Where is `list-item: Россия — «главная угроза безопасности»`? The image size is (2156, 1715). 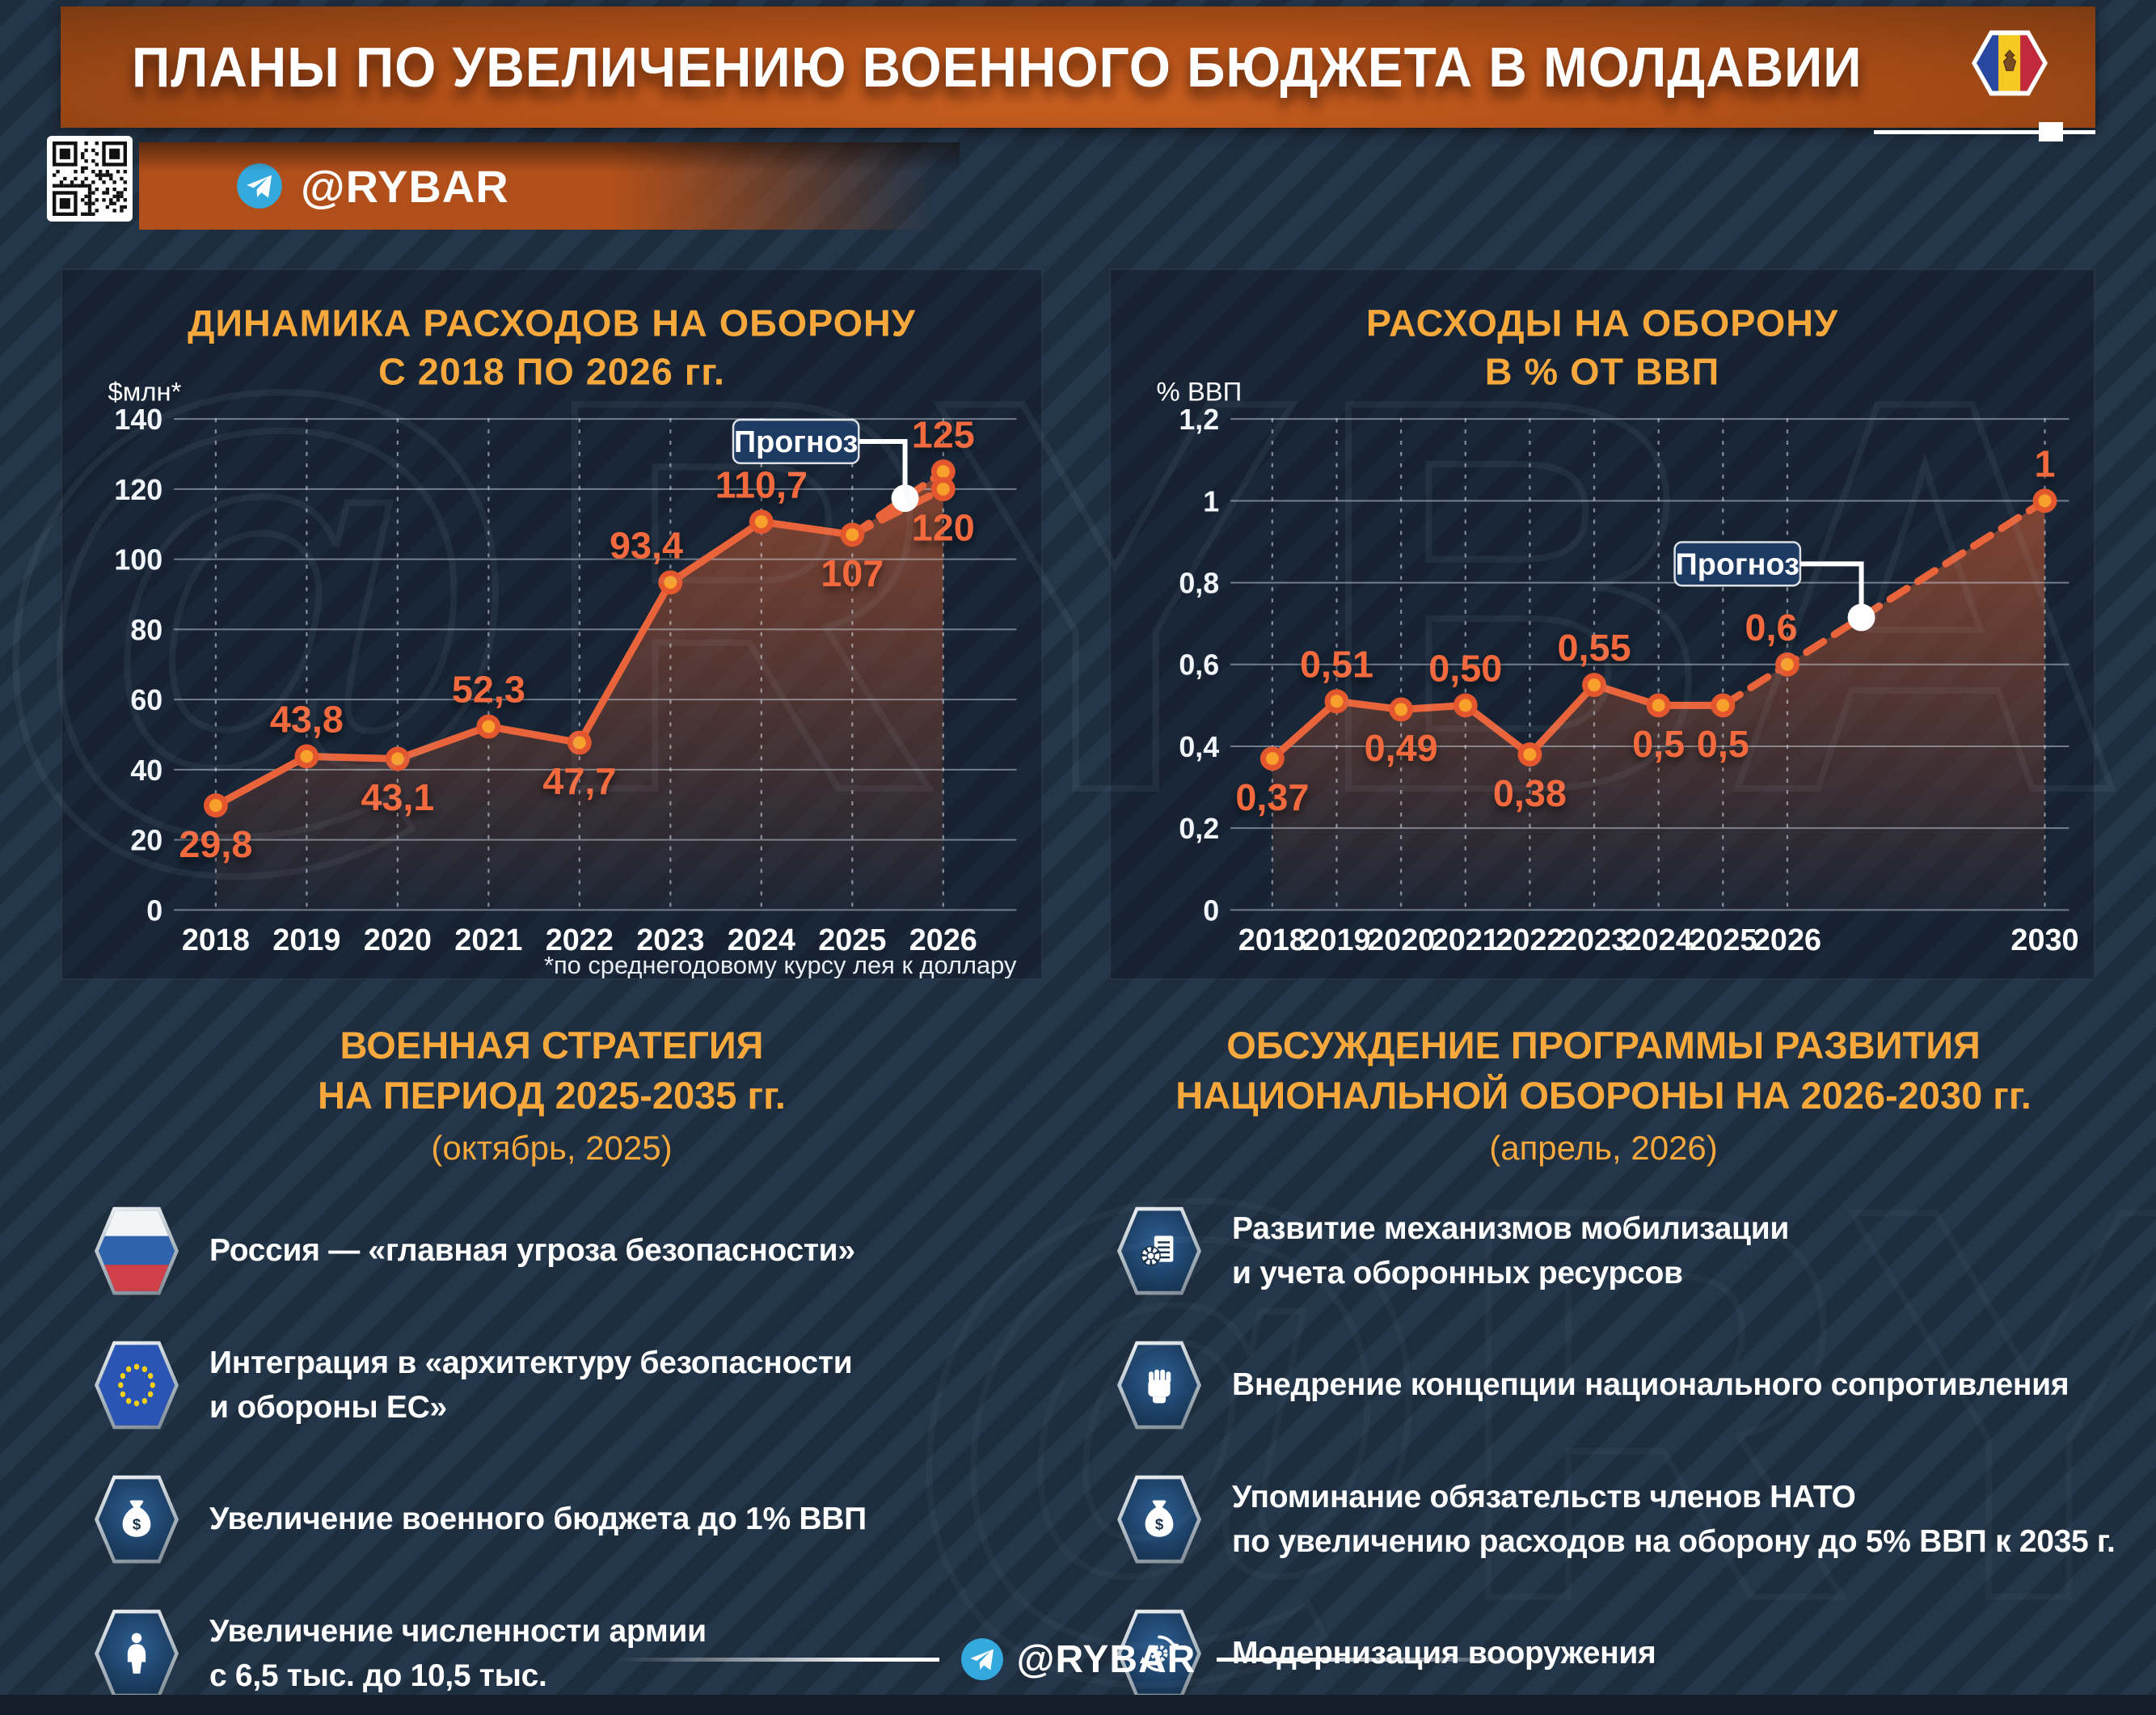 list-item: Россия — «главная угроза безопасности» is located at coordinates (569, 1251).